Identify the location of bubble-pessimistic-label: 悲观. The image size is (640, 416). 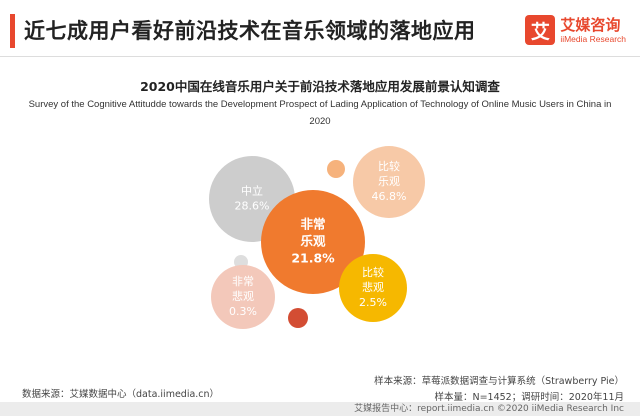
(373, 287).